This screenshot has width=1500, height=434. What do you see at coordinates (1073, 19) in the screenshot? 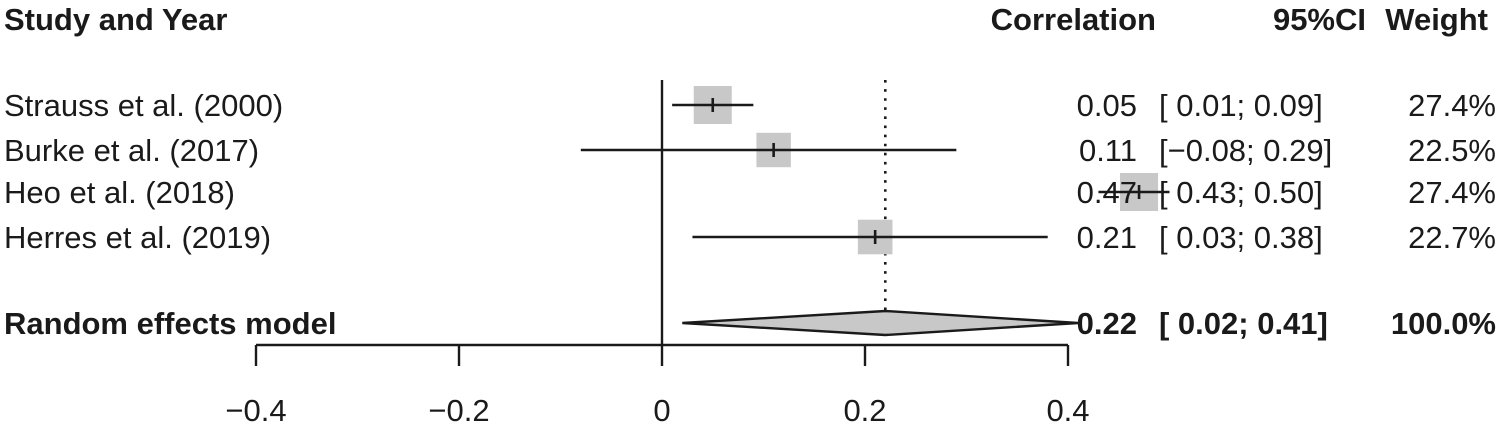
I see `header-correlation: Correlation` at bounding box center [1073, 19].